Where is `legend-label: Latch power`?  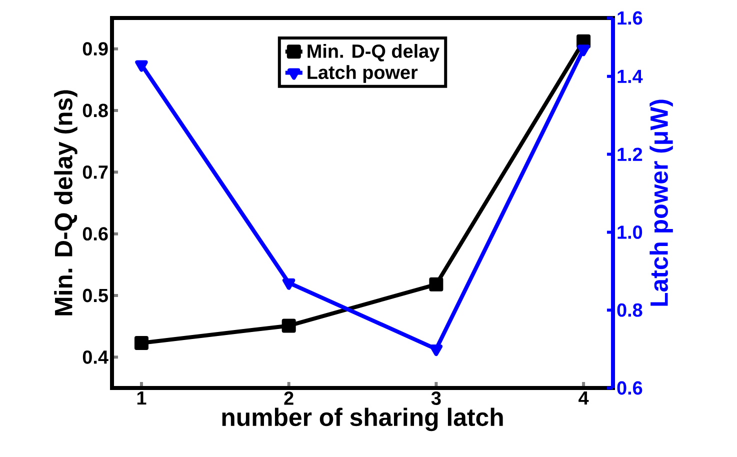 legend-label: Latch power is located at coordinates (363, 74).